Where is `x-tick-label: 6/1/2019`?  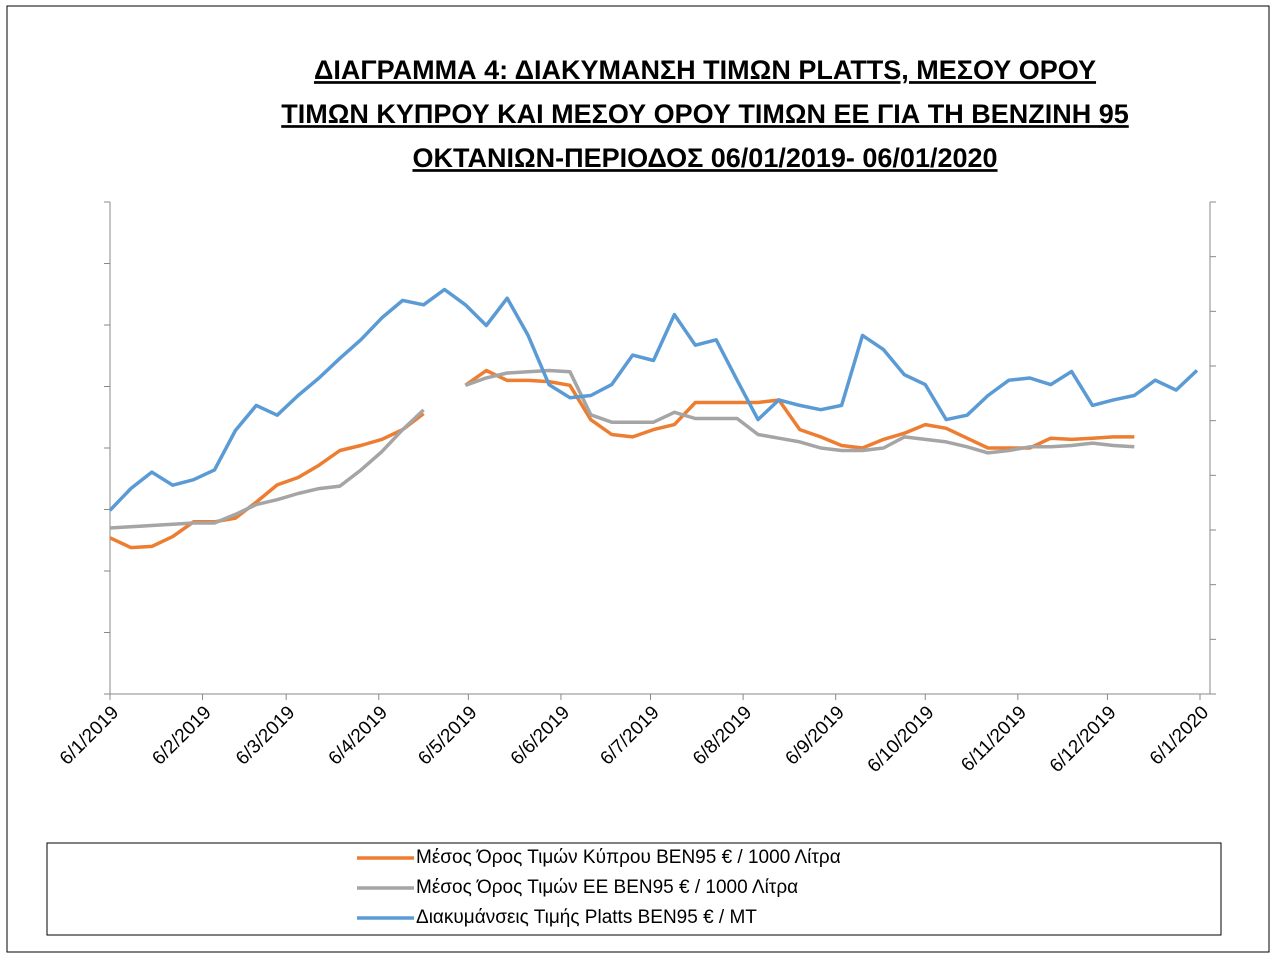 x-tick-label: 6/1/2019 is located at coordinates (89, 735).